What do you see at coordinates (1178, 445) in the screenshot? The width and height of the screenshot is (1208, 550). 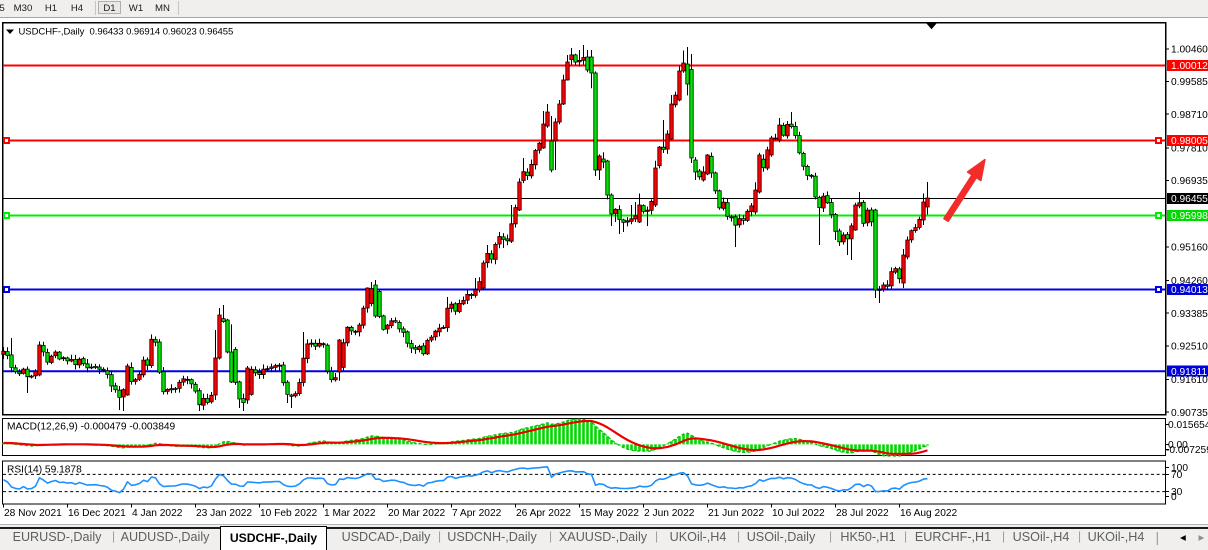 I see `svg-text: 0.00` at bounding box center [1178, 445].